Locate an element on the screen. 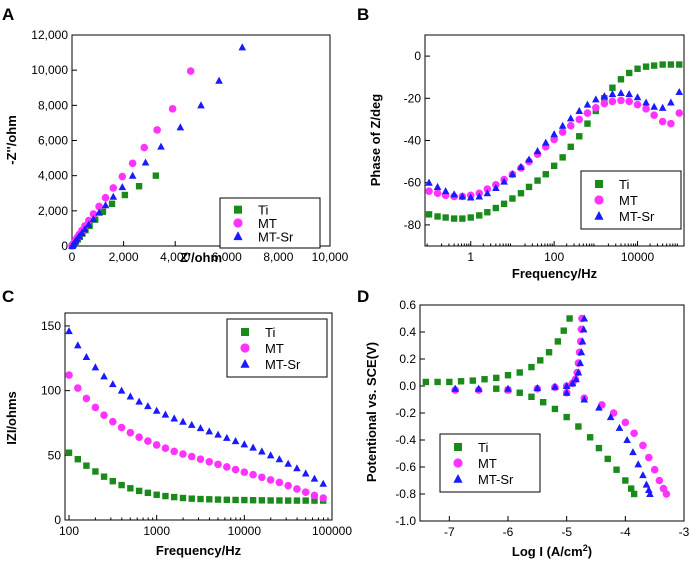 The height and width of the screenshot is (564, 692). series-mt-sr-c is located at coordinates (196, 407).